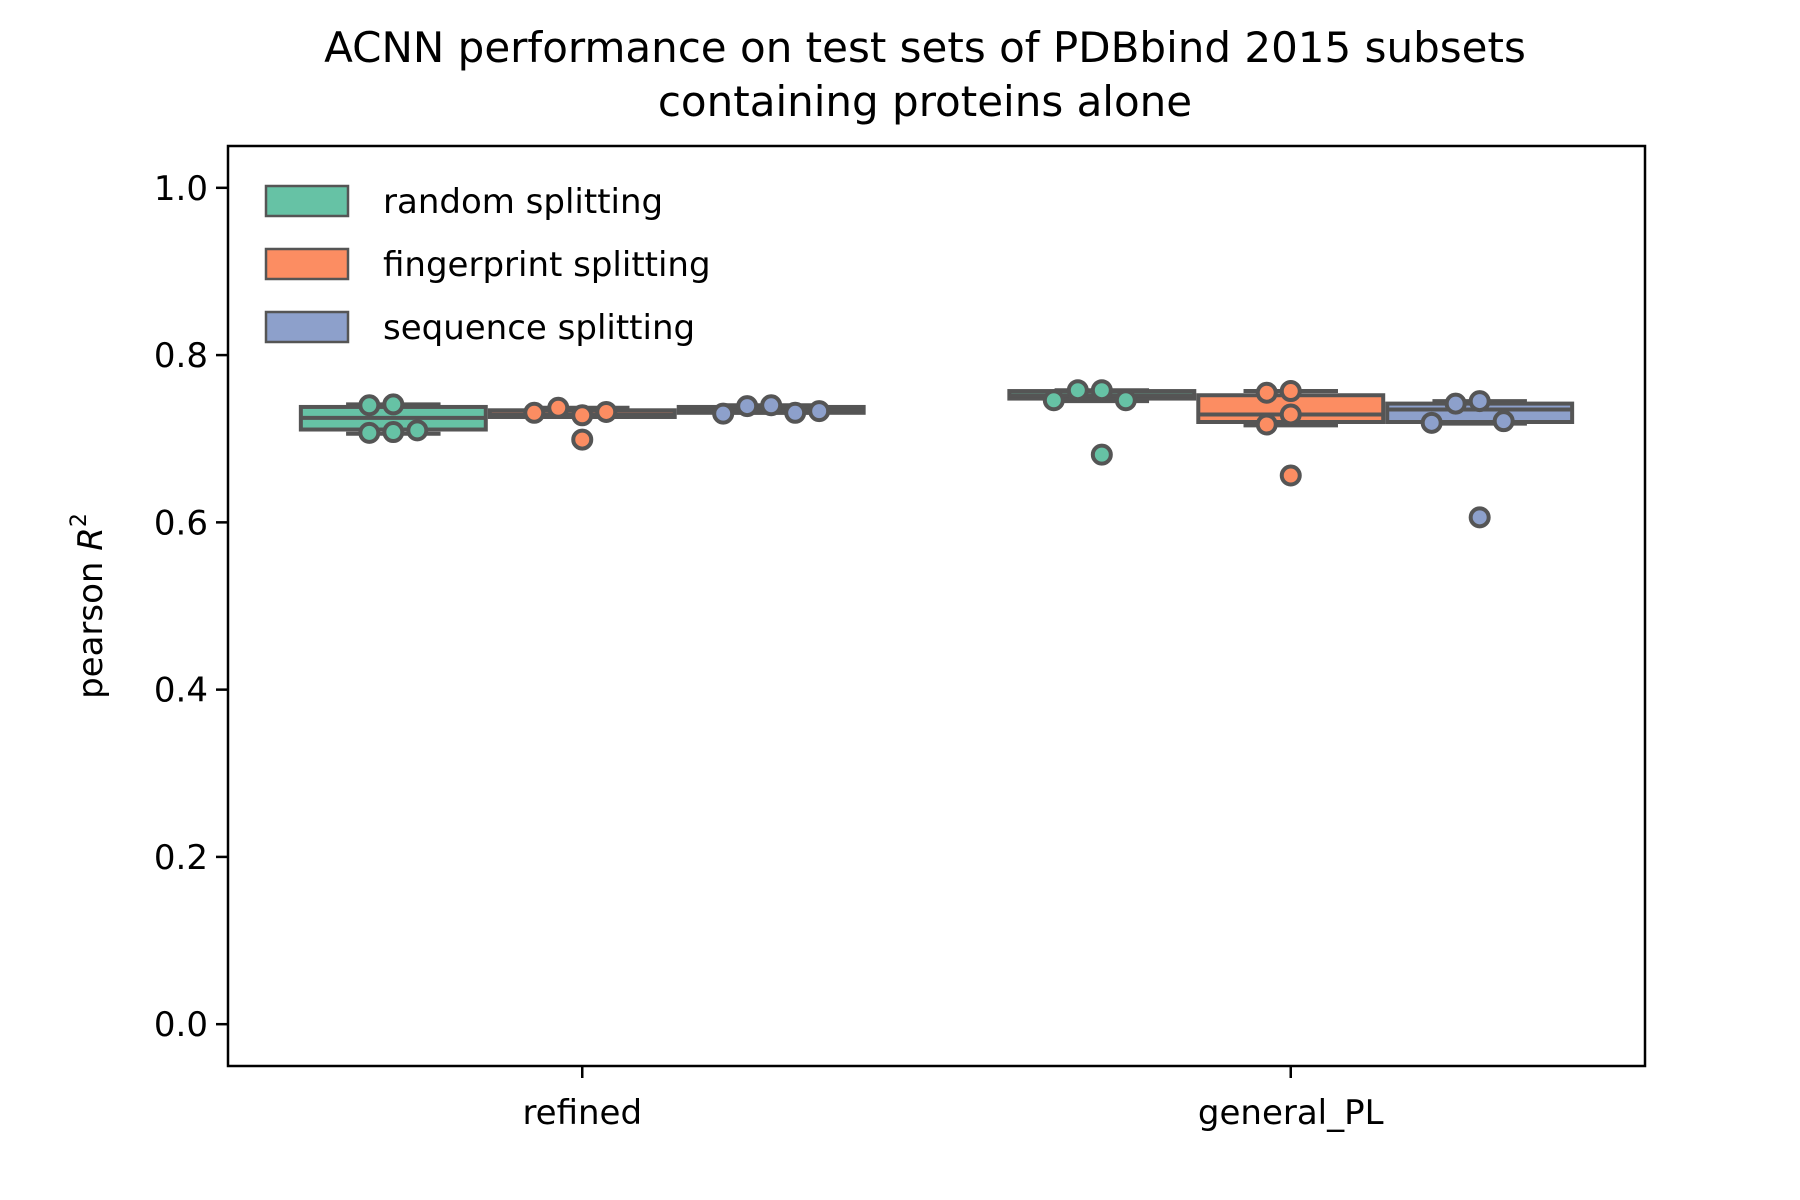 The image size is (1800, 1200). What do you see at coordinates (79, 520) in the screenshot?
I see `y-axis-label-superscript: 2` at bounding box center [79, 520].